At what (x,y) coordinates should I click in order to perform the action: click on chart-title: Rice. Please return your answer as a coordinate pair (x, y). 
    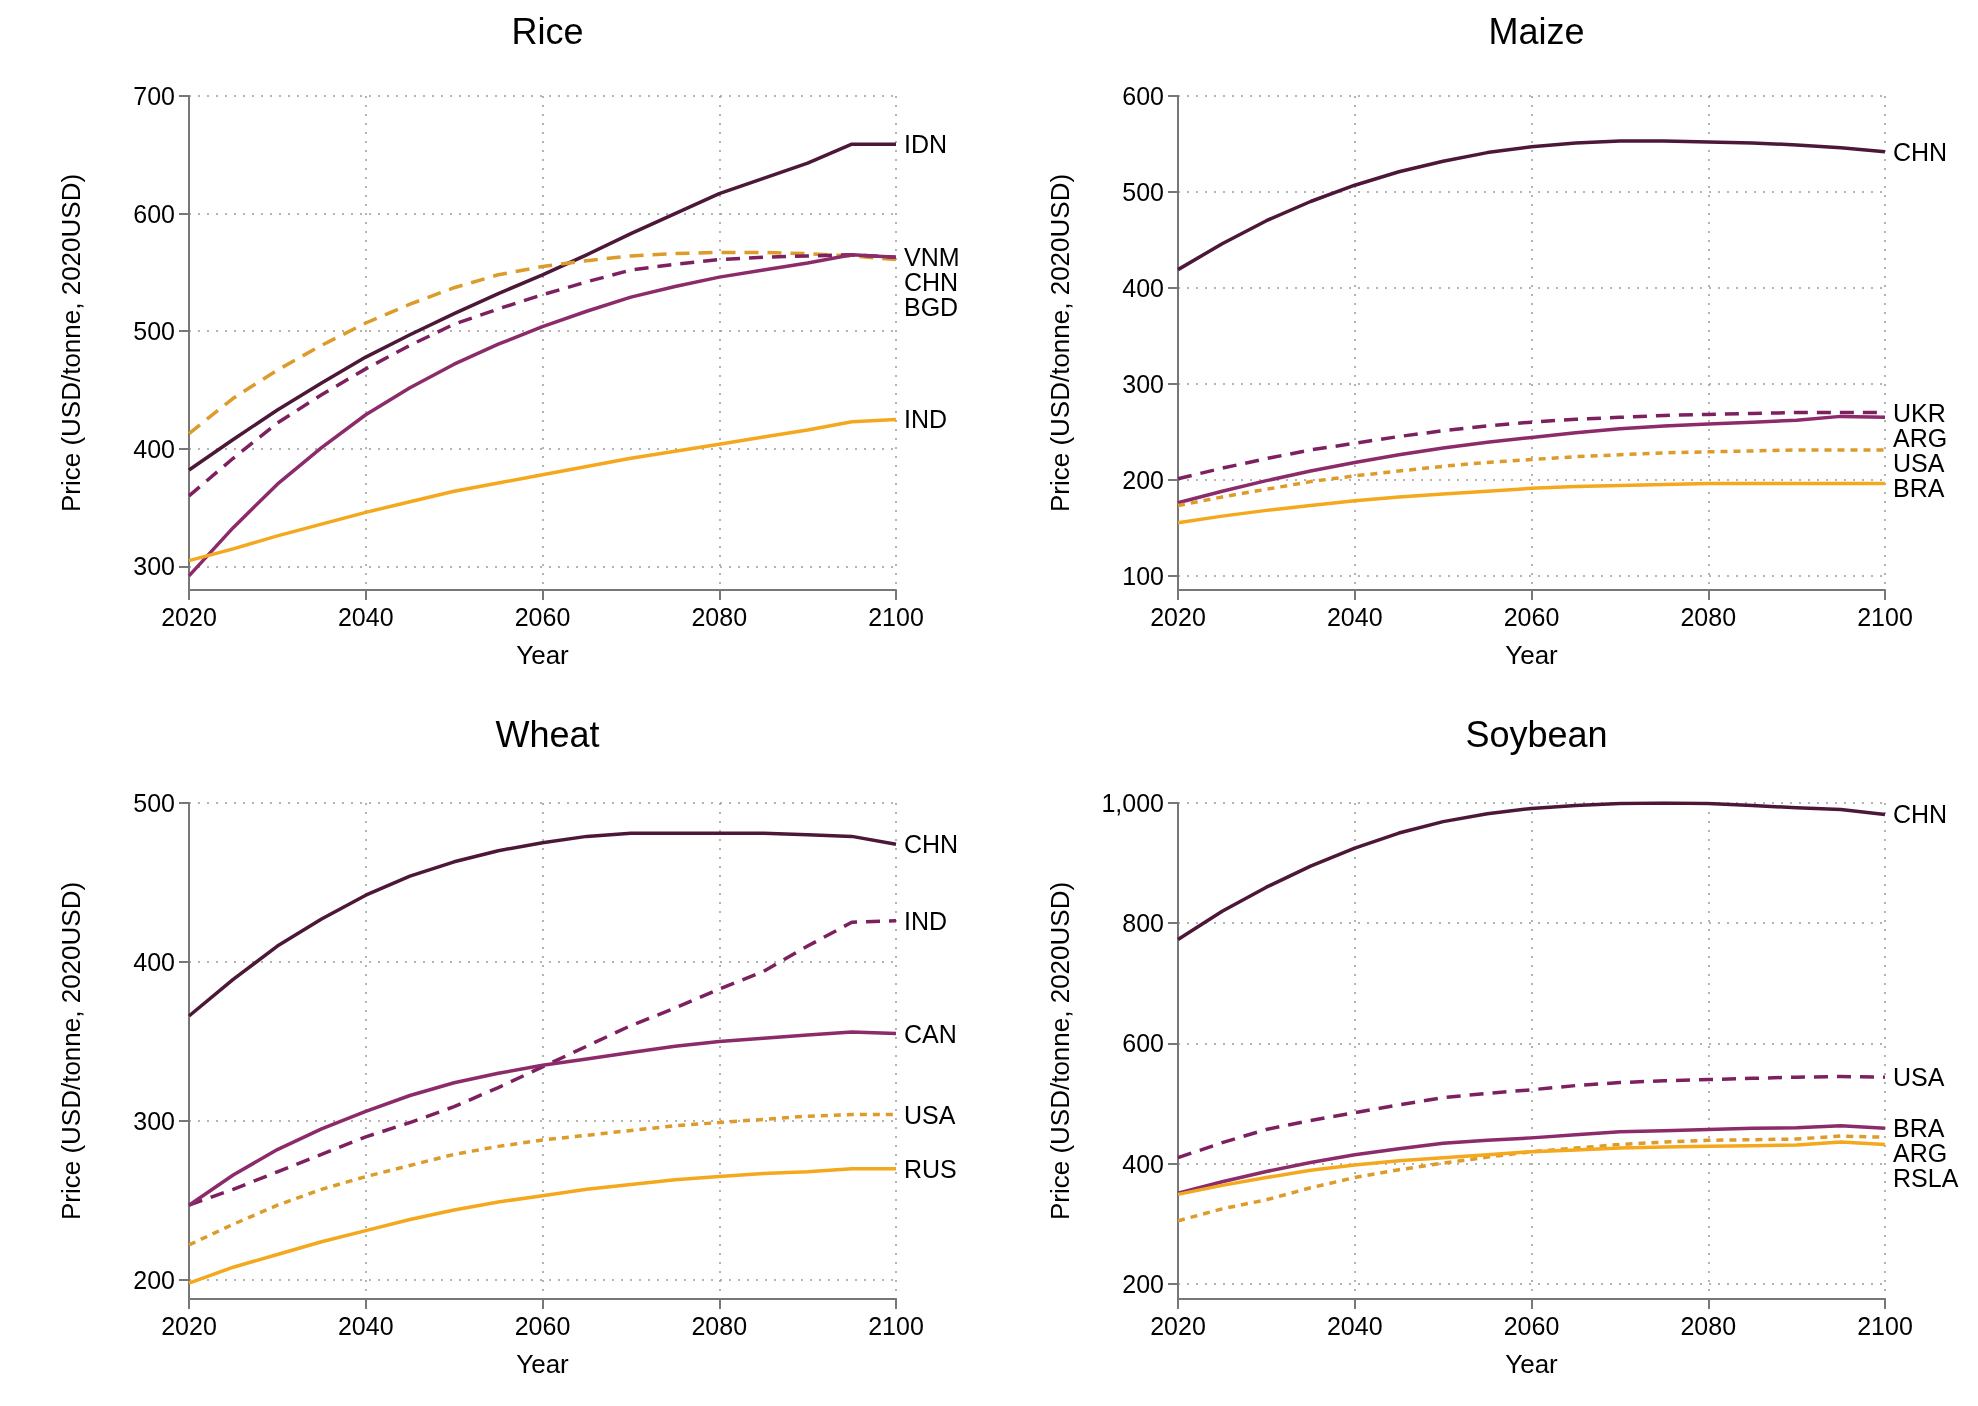
    Looking at the image, I should click on (547, 31).